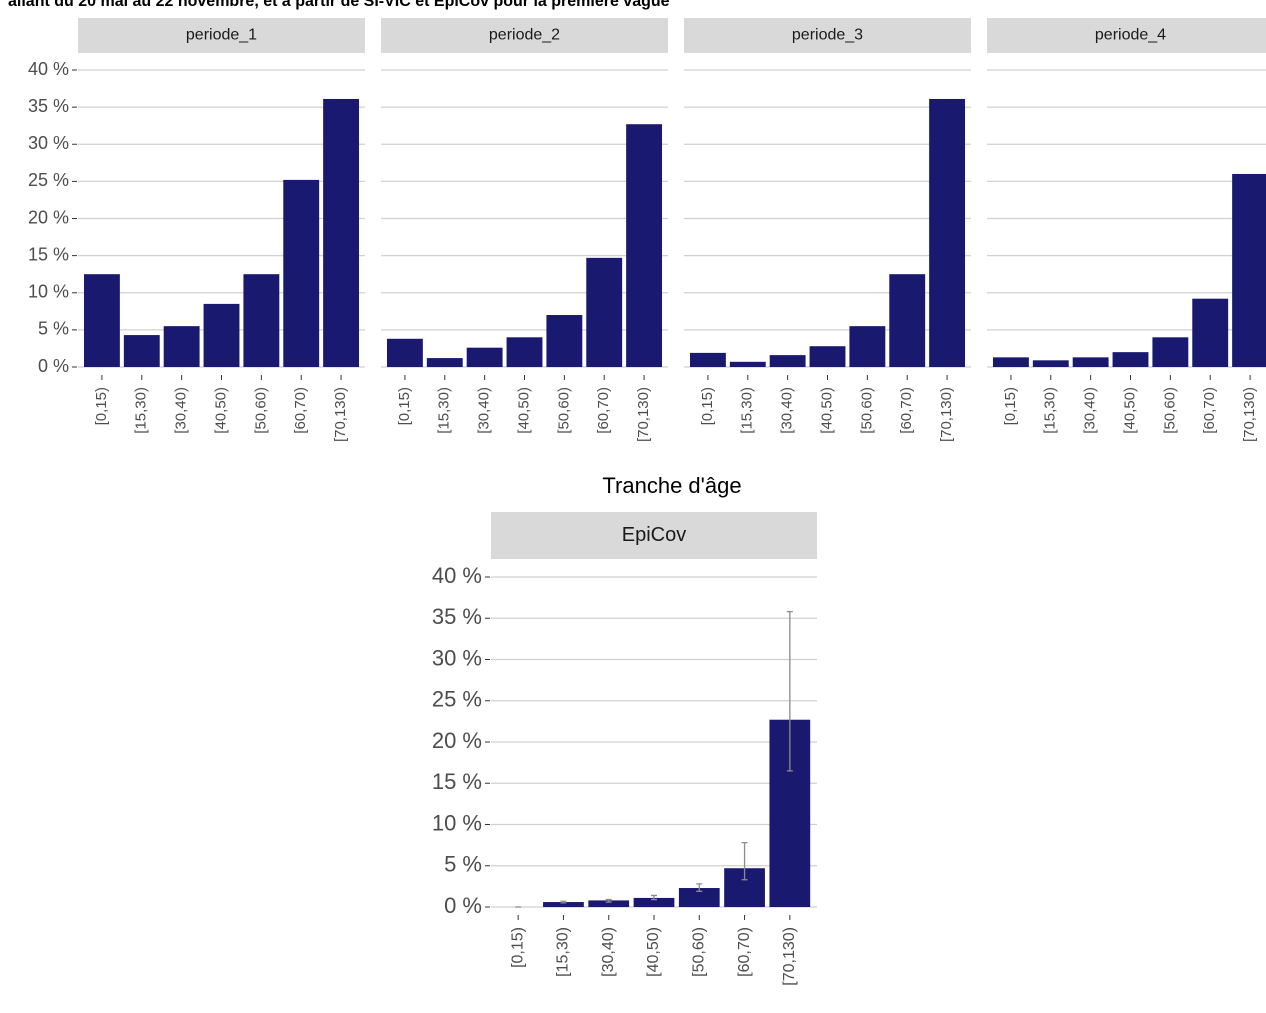 Image resolution: width=1266 pixels, height=1013 pixels. I want to click on strip-label: periode_3, so click(827, 35).